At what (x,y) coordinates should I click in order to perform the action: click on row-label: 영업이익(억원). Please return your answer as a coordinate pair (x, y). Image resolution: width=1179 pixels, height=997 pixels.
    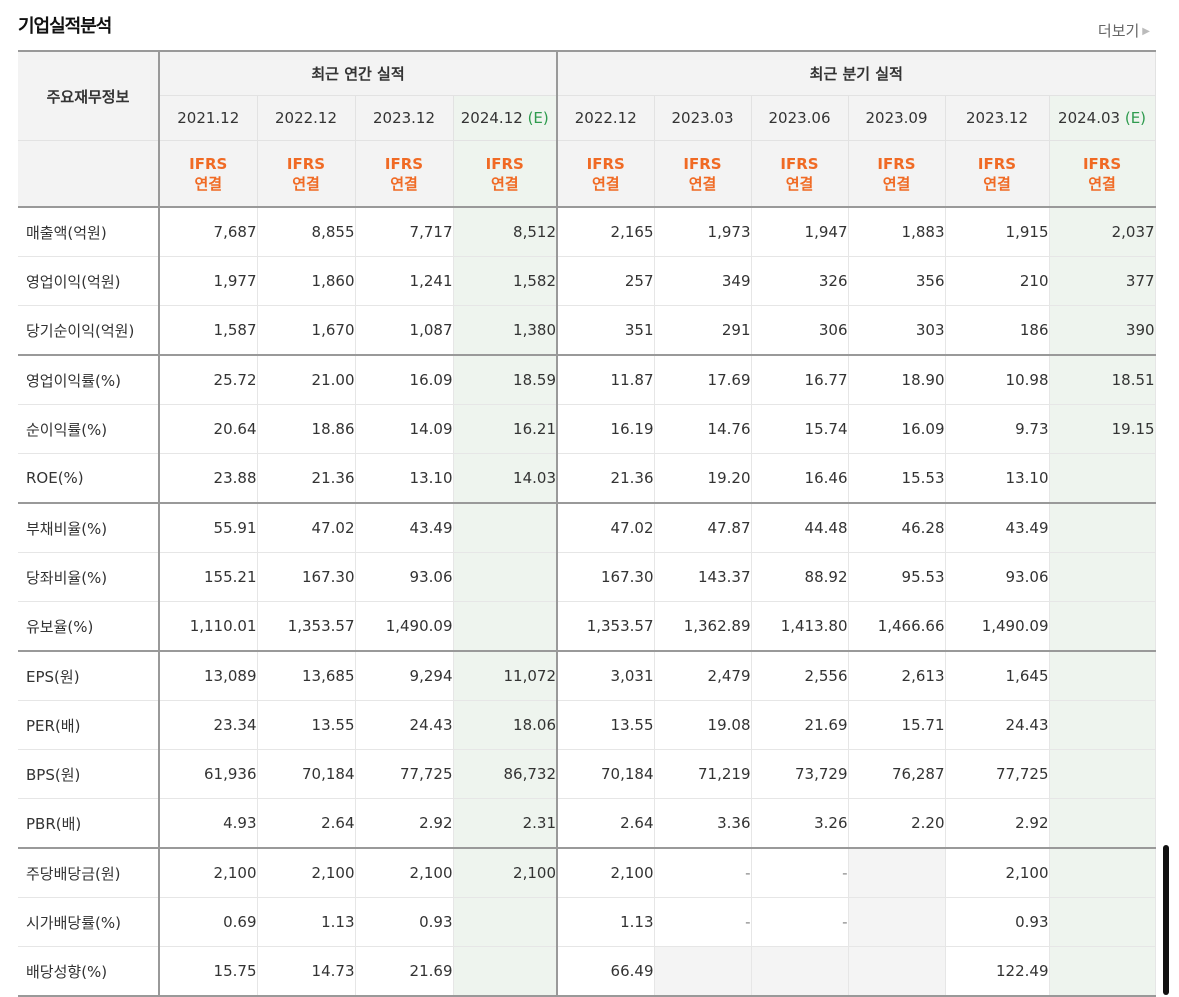
    Looking at the image, I should click on (89, 281).